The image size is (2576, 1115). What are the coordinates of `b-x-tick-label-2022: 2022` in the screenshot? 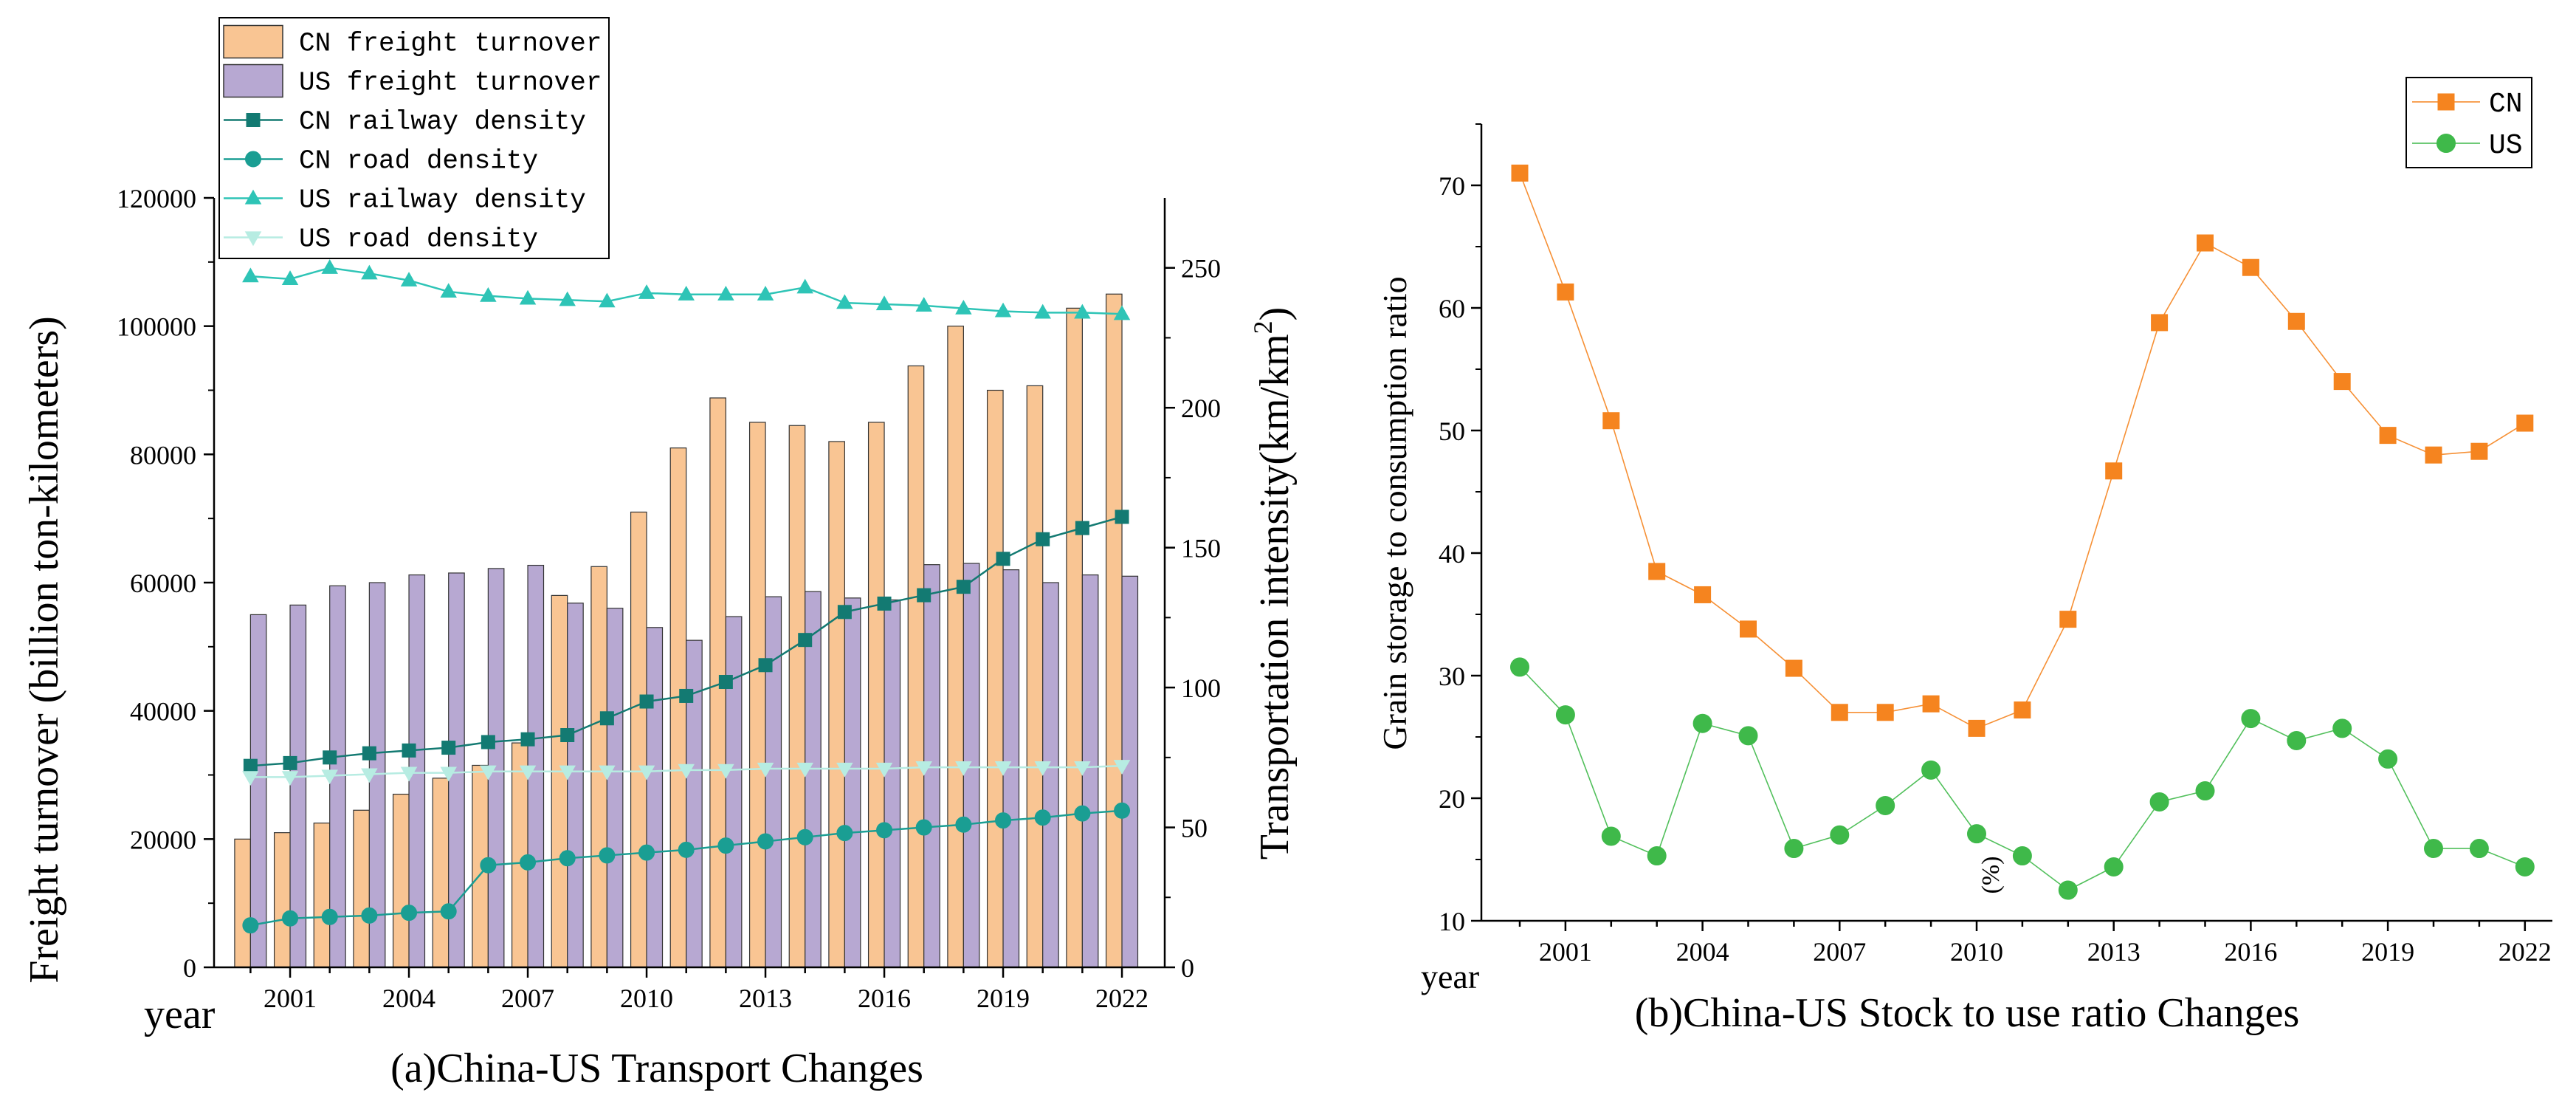 It's located at (2525, 952).